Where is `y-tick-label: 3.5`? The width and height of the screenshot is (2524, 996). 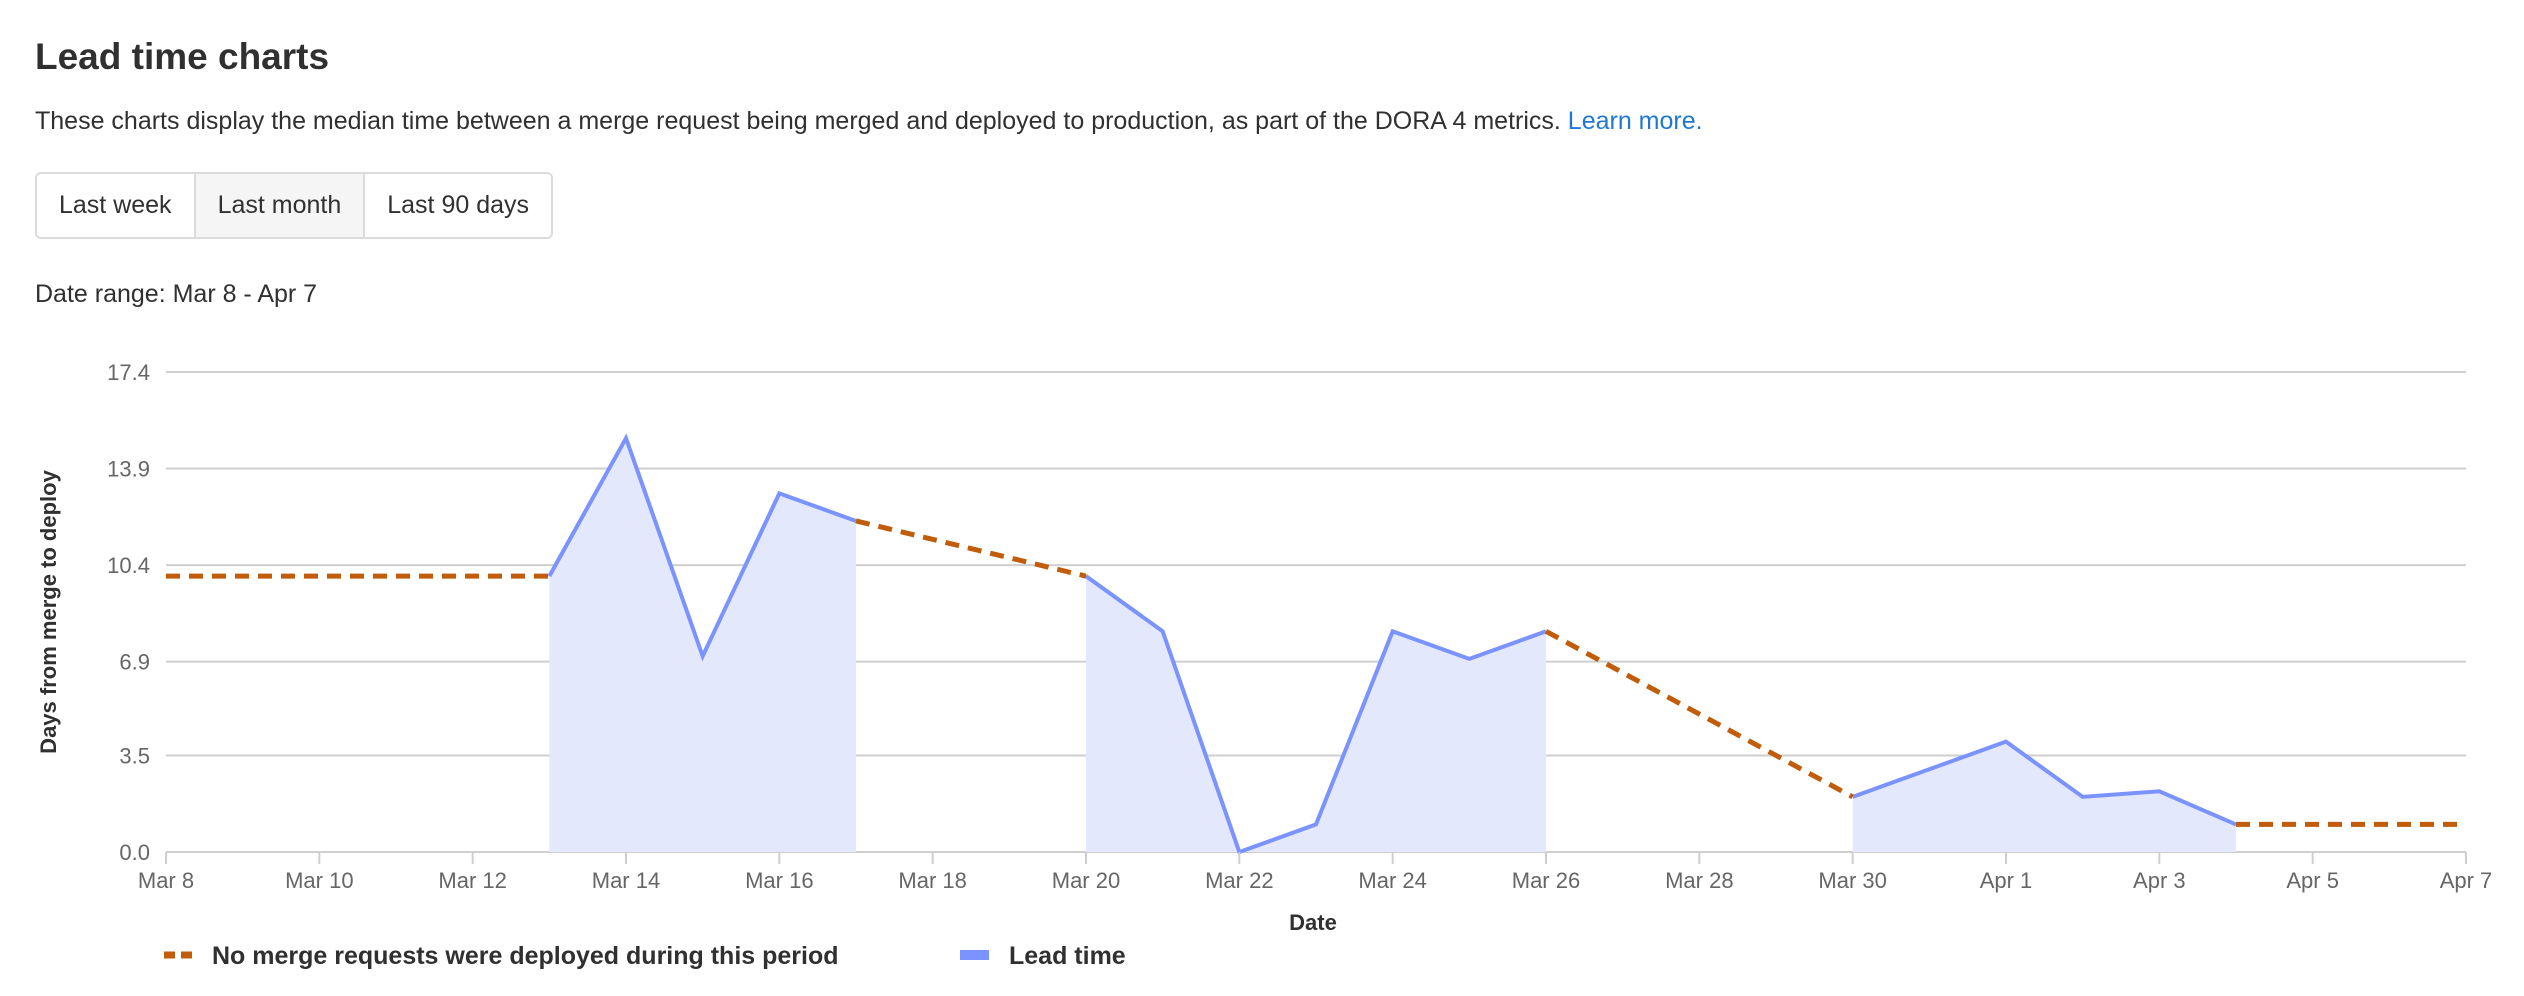
y-tick-label: 3.5 is located at coordinates (134, 755).